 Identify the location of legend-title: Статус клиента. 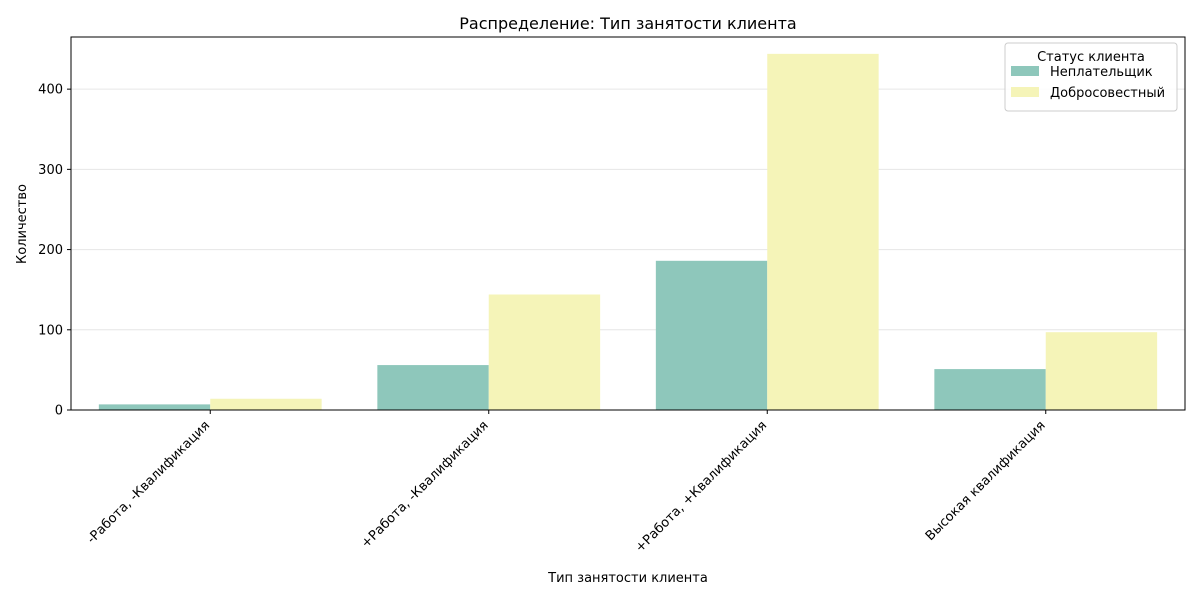
(1091, 57).